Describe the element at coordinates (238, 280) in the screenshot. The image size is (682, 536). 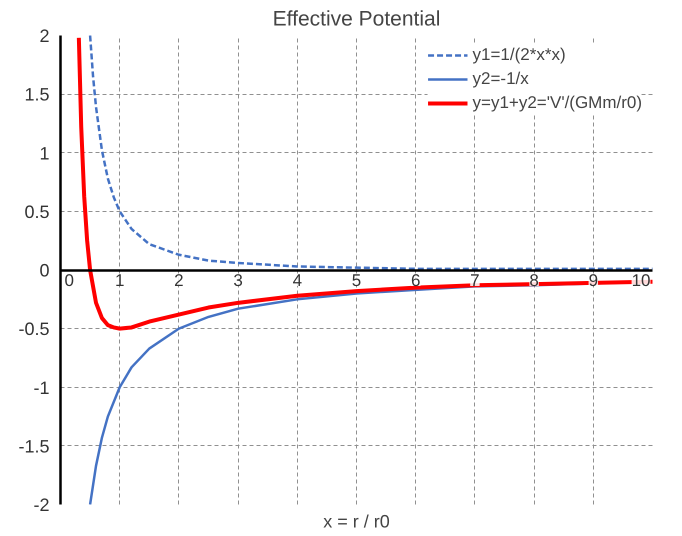
I see `x-tick-label: 3` at that location.